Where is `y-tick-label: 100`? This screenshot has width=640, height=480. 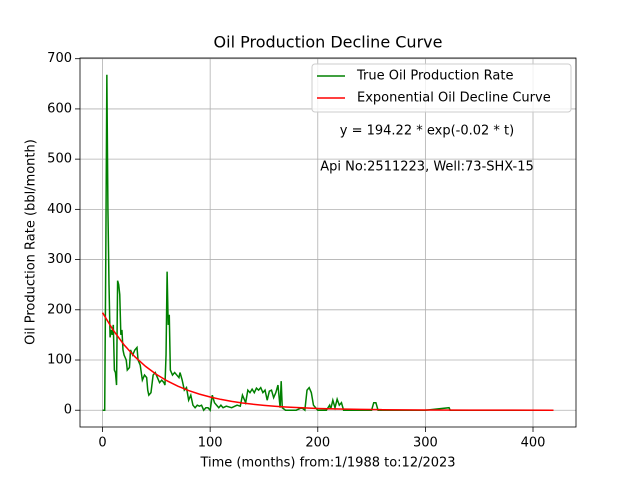
y-tick-label: 100 is located at coordinates (59, 360).